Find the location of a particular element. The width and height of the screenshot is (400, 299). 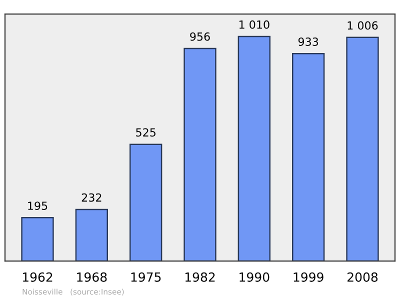

x-tick-label: 1968 is located at coordinates (92, 277).